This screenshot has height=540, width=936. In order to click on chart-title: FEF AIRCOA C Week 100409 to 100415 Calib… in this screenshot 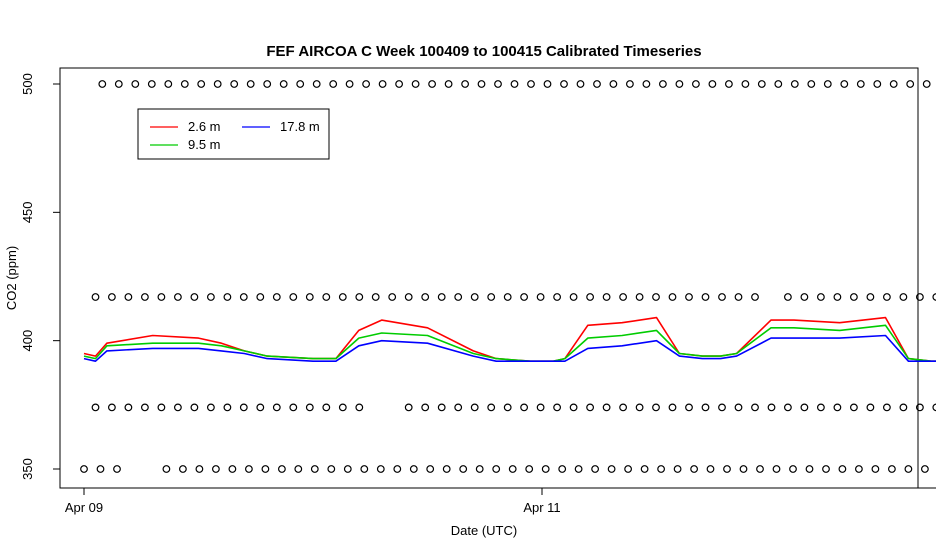, I will do `click(483, 51)`.